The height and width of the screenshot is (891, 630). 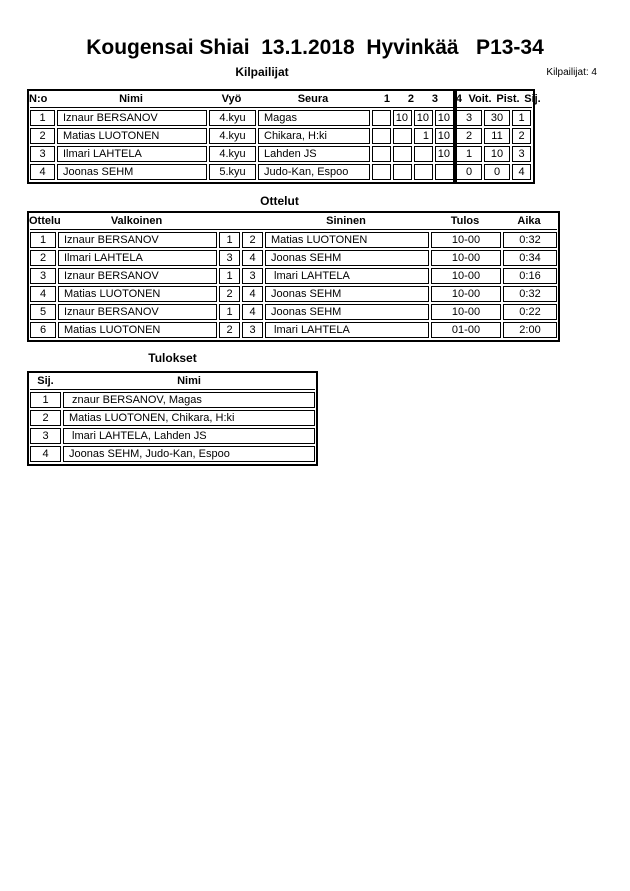 I want to click on competitor-name: Iznaur BERSANOV, so click(x=132, y=118).